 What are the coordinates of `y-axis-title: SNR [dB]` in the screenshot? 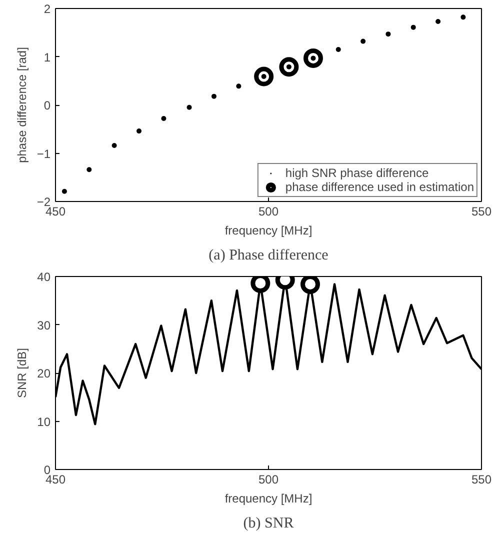 It's located at (22, 373).